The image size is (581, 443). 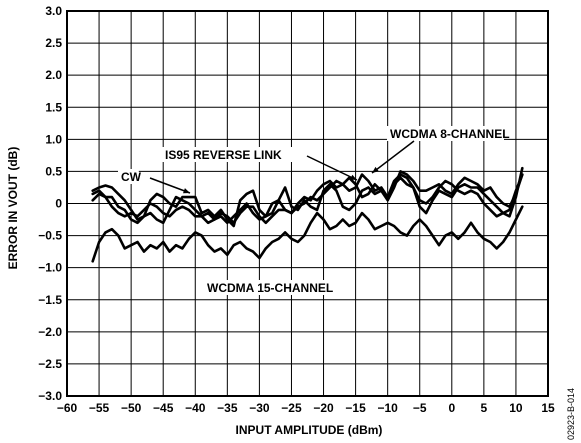 What do you see at coordinates (484, 408) in the screenshot?
I see `x-tick-label: 5` at bounding box center [484, 408].